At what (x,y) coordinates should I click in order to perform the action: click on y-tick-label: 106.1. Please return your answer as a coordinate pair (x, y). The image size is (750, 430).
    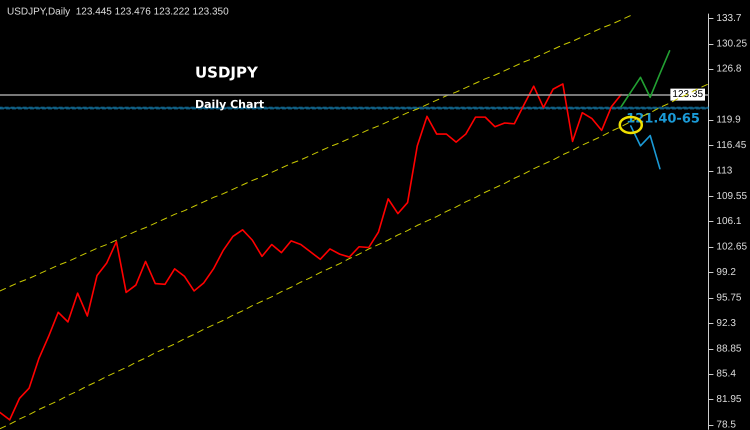
    Looking at the image, I should click on (729, 222).